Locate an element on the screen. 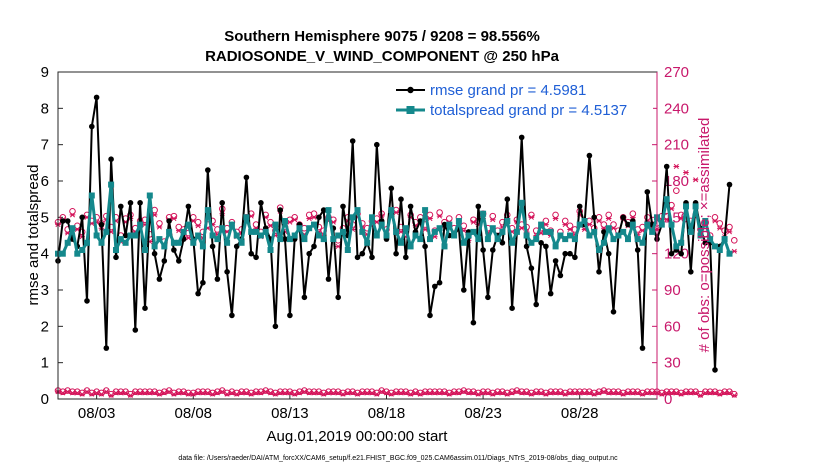  y-tick-label: 0 is located at coordinates (45, 399).